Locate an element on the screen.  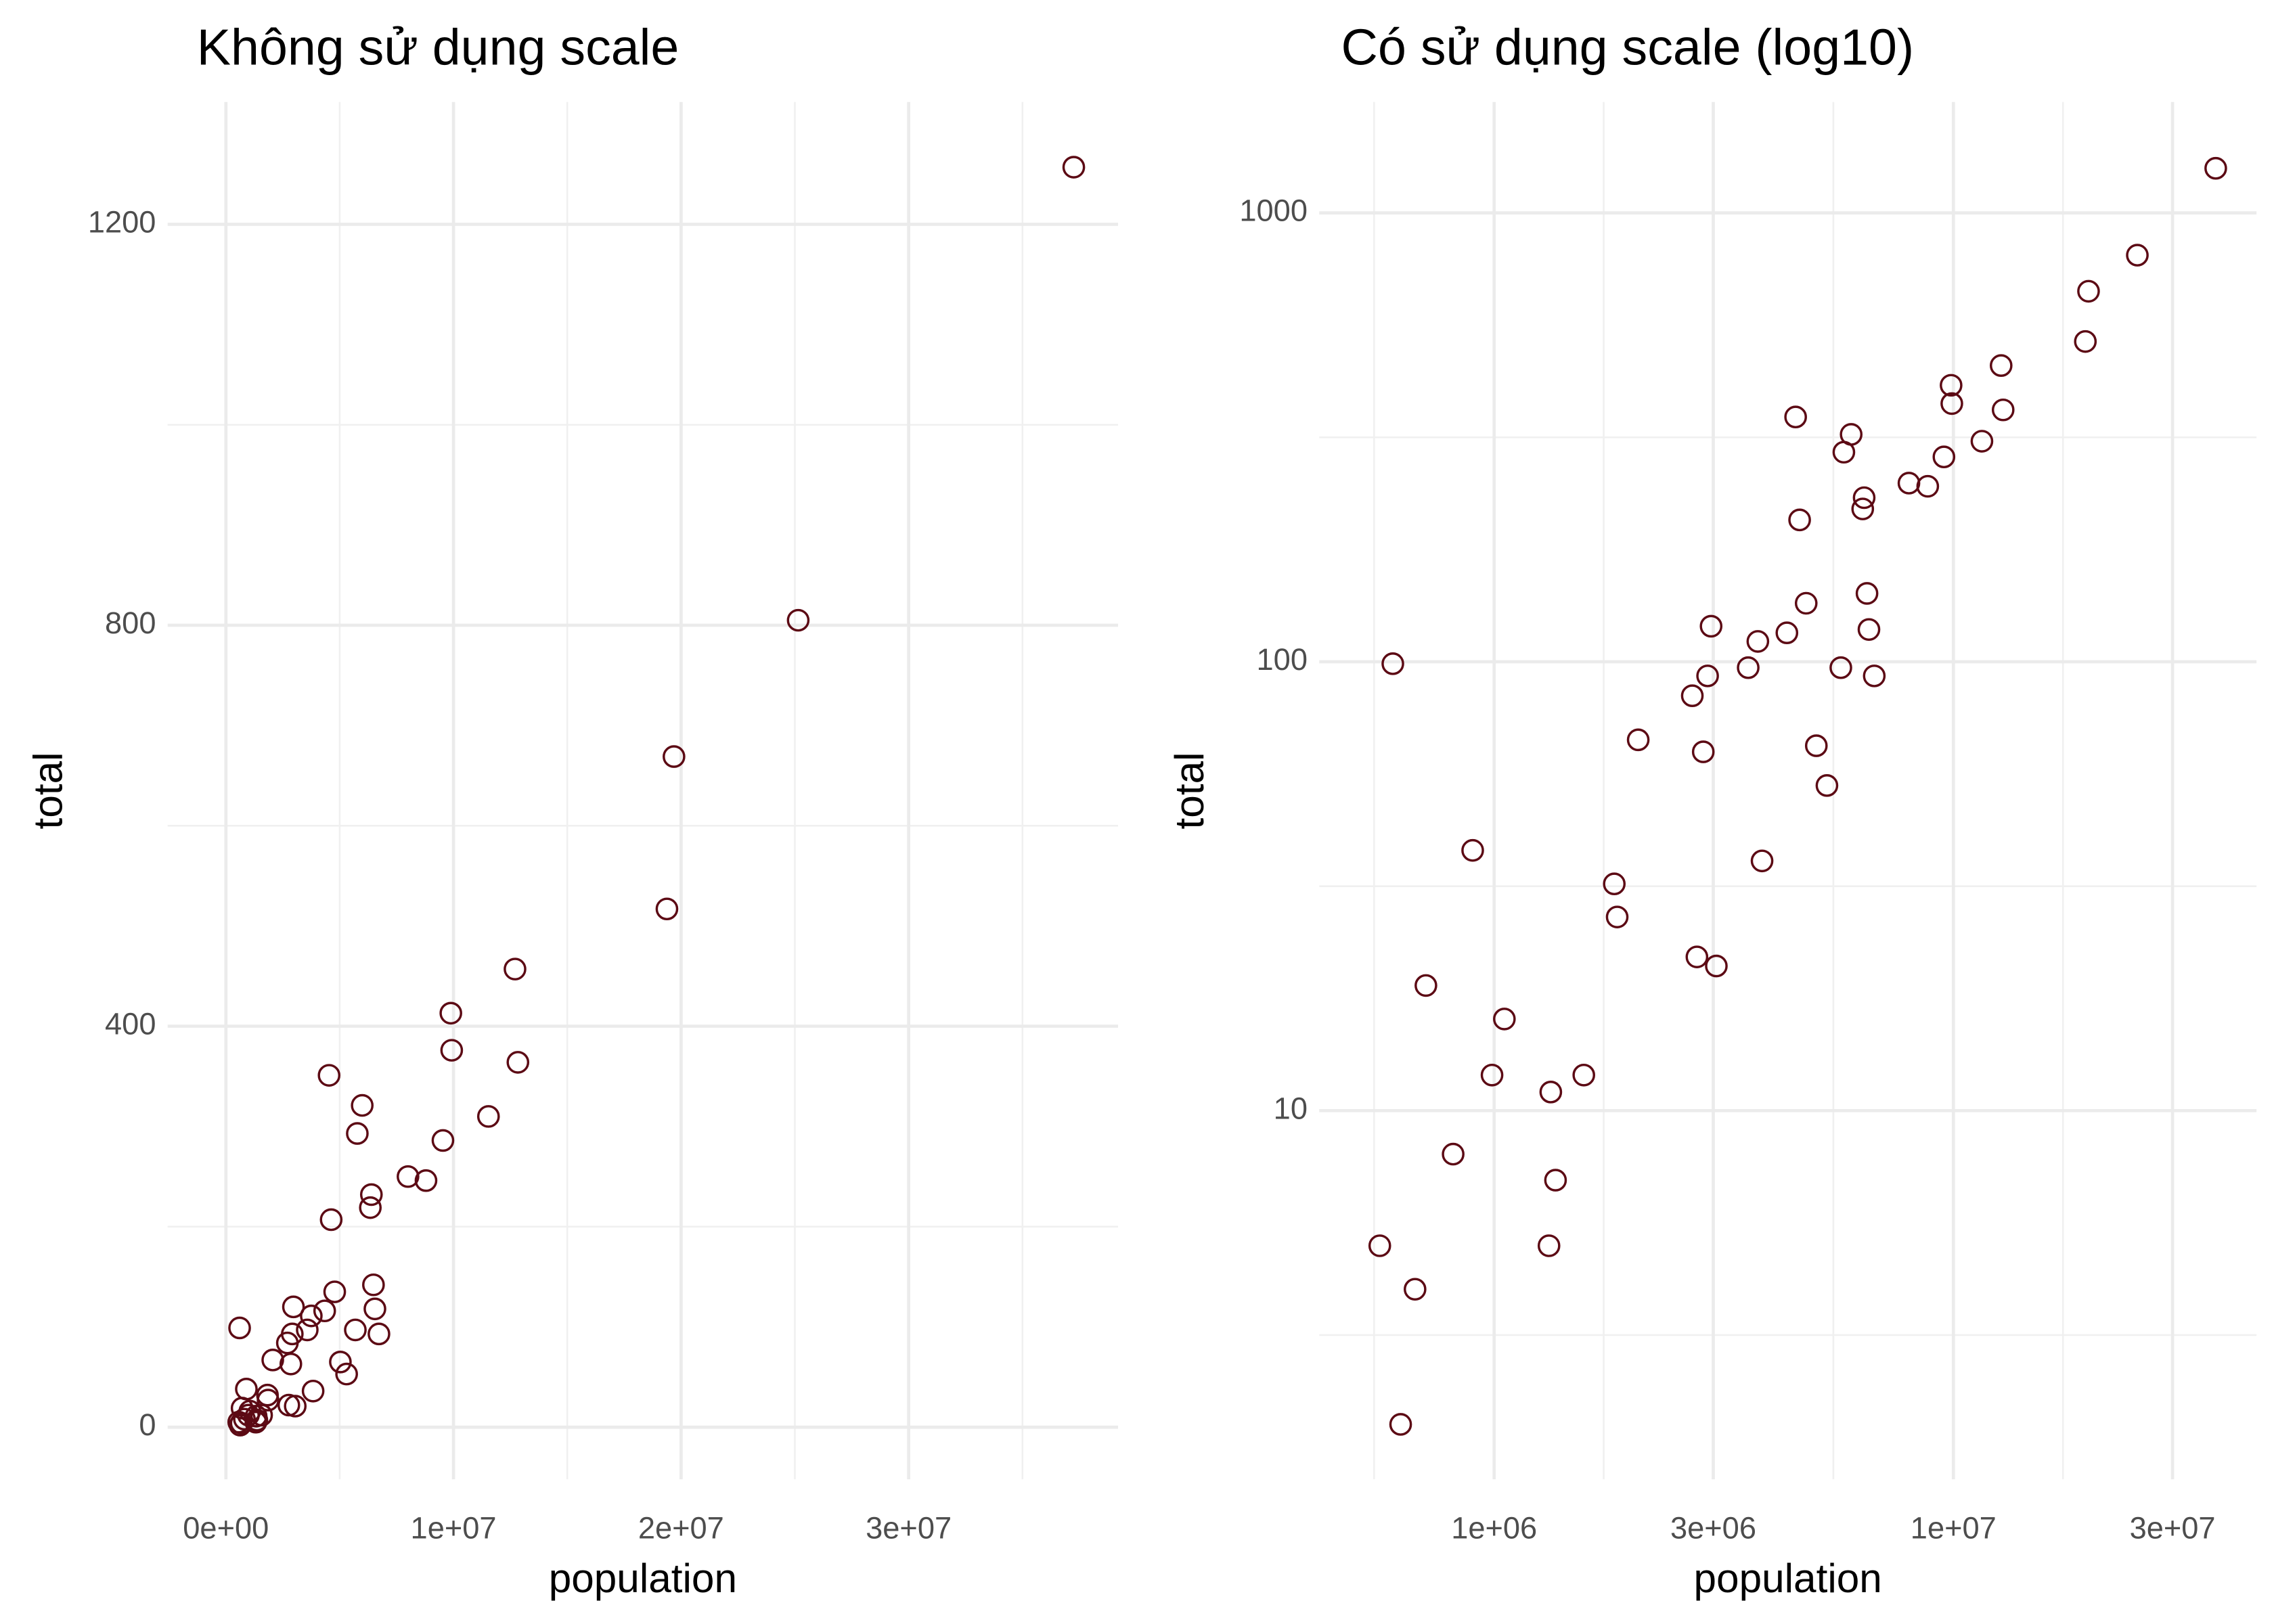
x-tick-label: 0e+00 is located at coordinates (226, 1527).